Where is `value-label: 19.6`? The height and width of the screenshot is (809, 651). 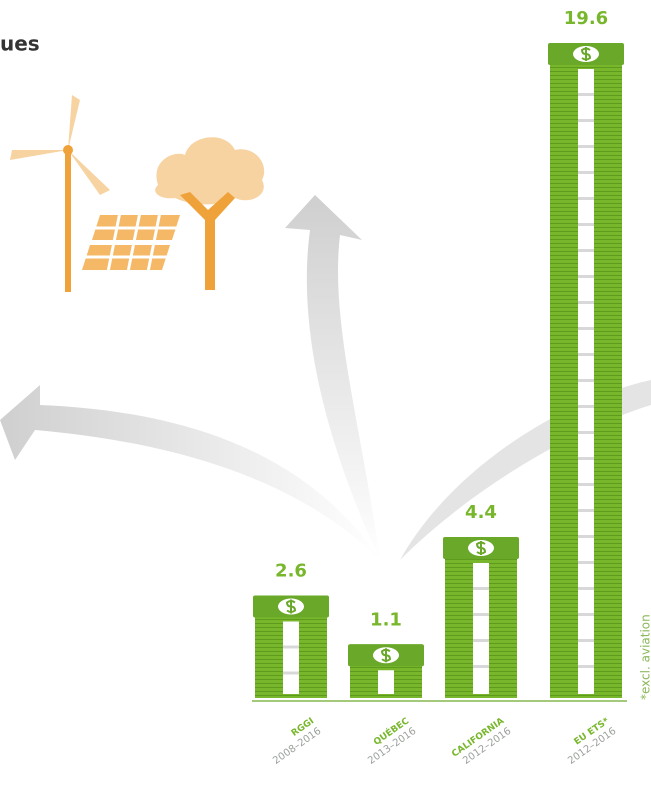
value-label: 19.6 is located at coordinates (586, 18).